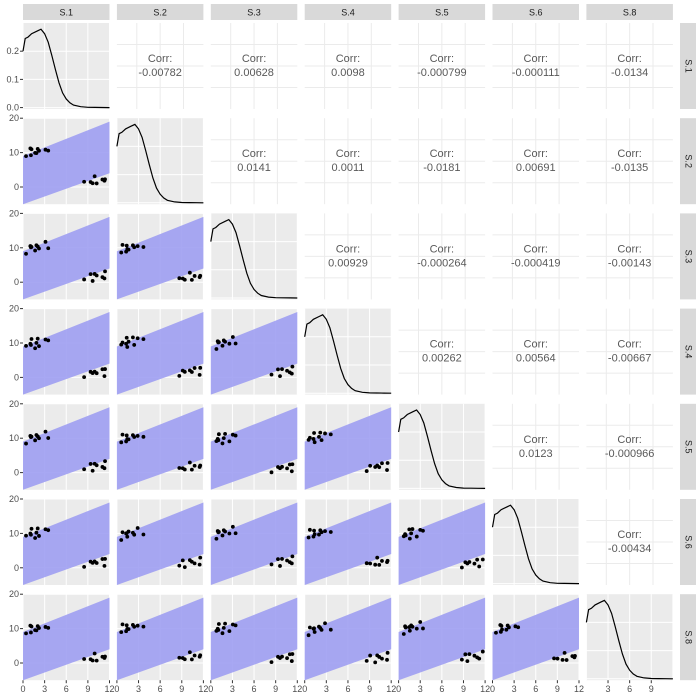 Image resolution: width=700 pixels, height=700 pixels. What do you see at coordinates (66, 351) in the screenshot?
I see `panel-S.4-S.1` at bounding box center [66, 351].